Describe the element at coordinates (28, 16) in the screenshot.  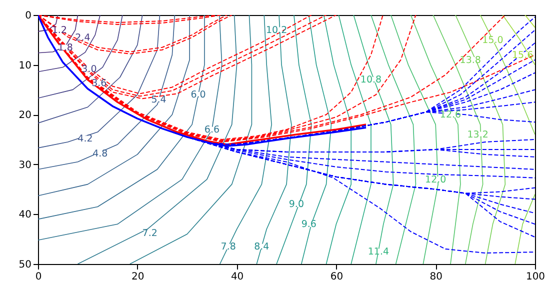
I see `y-tick-label: 0` at that location.